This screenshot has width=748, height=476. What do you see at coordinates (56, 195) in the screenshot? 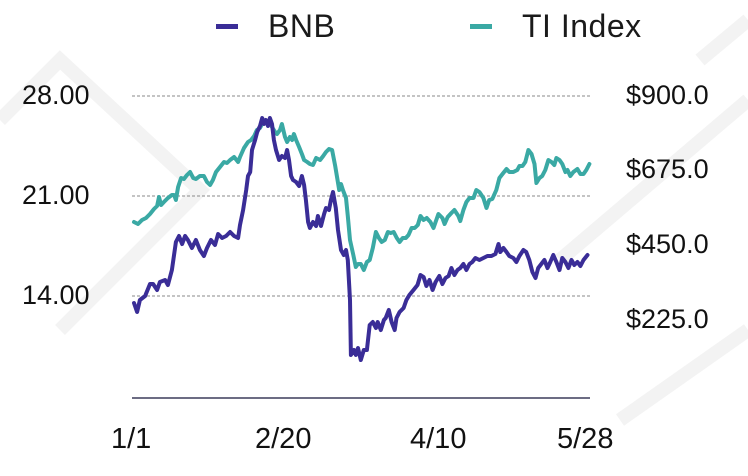
I see `left-axis-tick: 21.00` at bounding box center [56, 195].